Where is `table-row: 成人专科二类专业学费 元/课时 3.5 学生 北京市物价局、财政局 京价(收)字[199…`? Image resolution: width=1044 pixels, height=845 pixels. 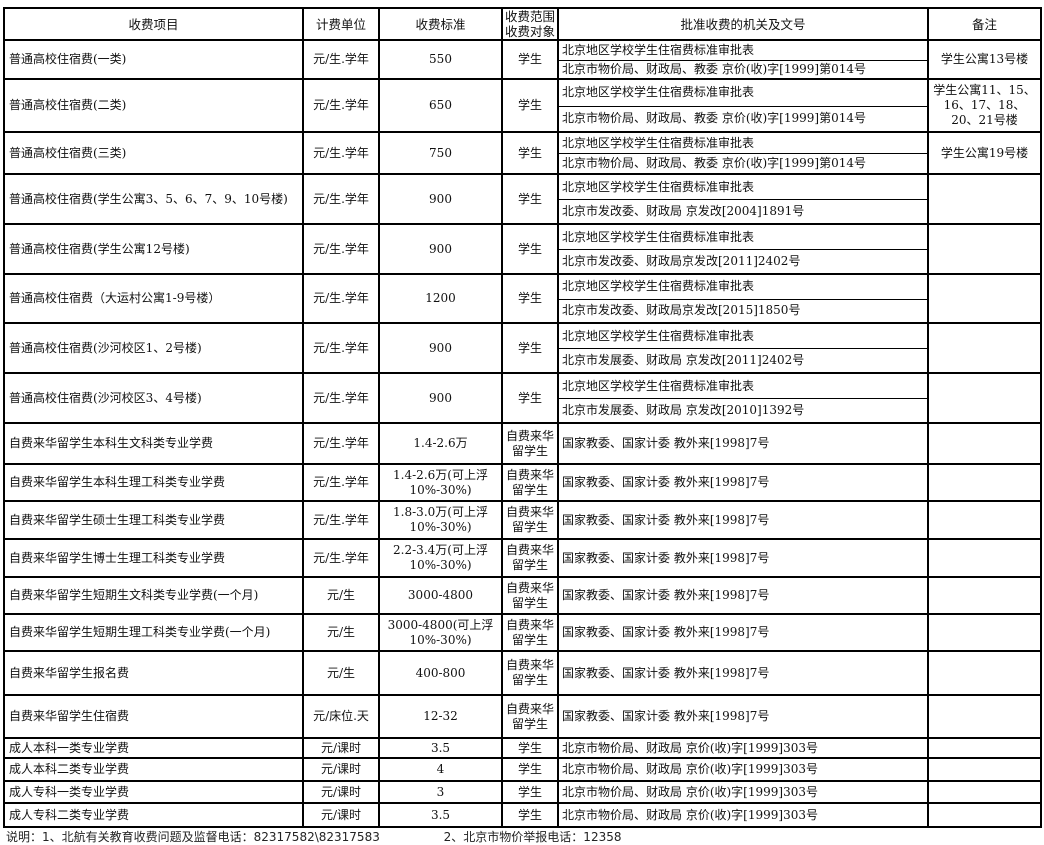 table-row: 成人专科二类专业学费 元/课时 3.5 学生 北京市物价局、财政局 京价(收)字[199… is located at coordinates (522, 815).